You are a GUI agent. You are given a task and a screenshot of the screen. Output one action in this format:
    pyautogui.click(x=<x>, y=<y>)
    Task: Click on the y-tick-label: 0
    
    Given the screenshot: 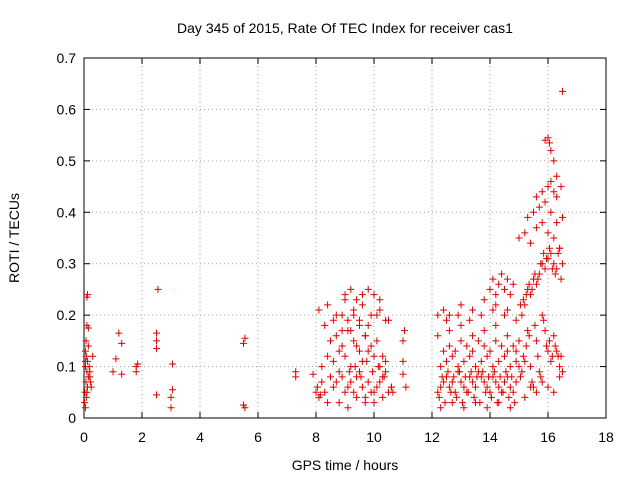 What is the action you would take?
    pyautogui.click(x=72, y=418)
    